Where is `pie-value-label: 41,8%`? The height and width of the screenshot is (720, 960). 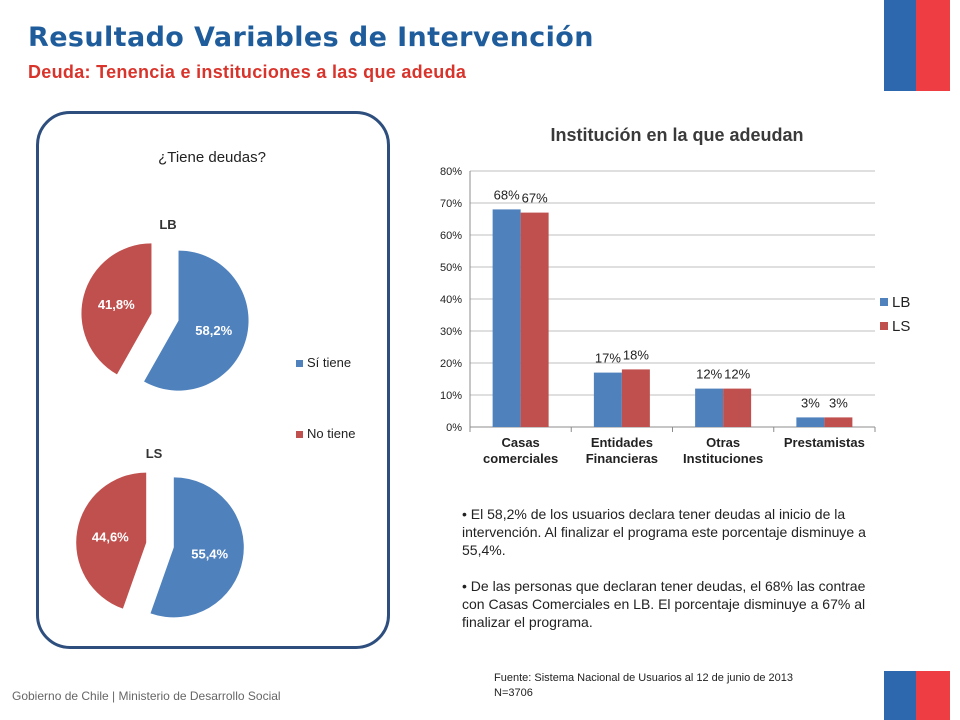
pie-value-label: 41,8% is located at coordinates (116, 304).